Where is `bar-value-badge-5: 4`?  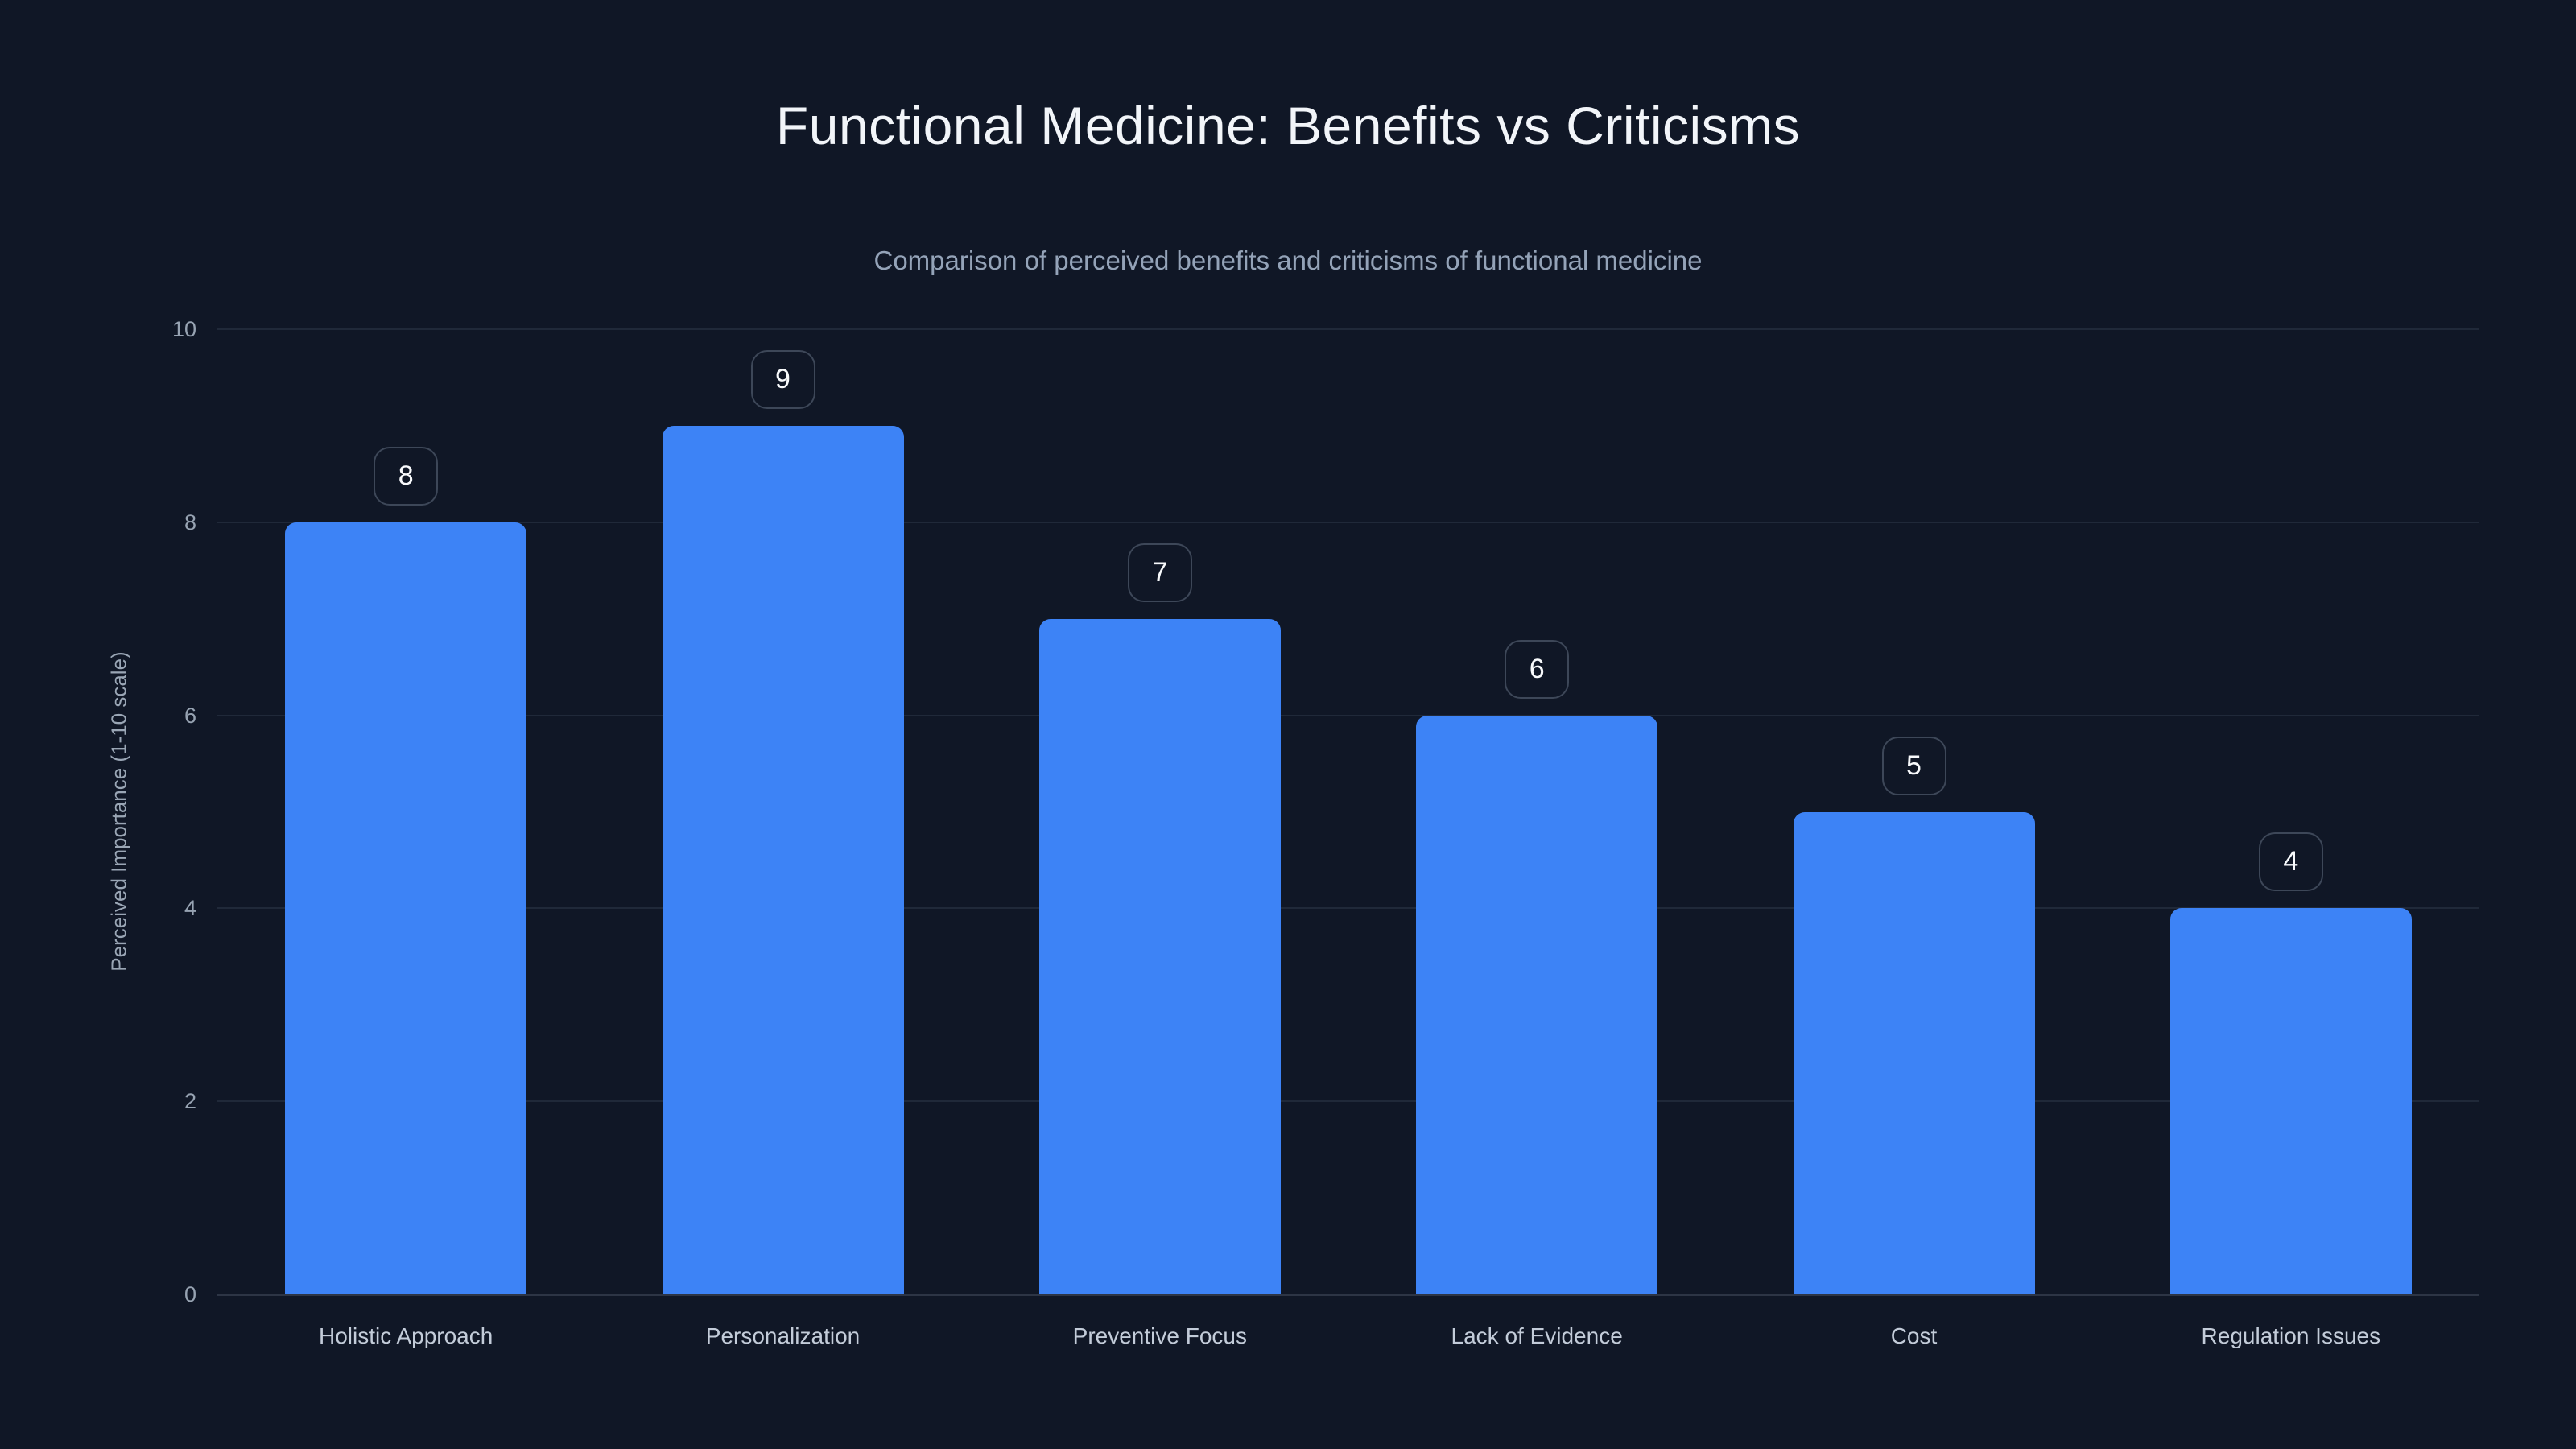
bar-value-badge-5: 4 is located at coordinates (2290, 862).